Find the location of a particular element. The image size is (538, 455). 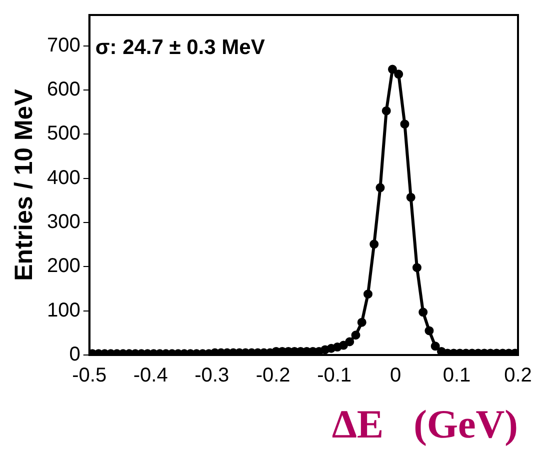

y-tick-label: 700 is located at coordinates (63, 45).